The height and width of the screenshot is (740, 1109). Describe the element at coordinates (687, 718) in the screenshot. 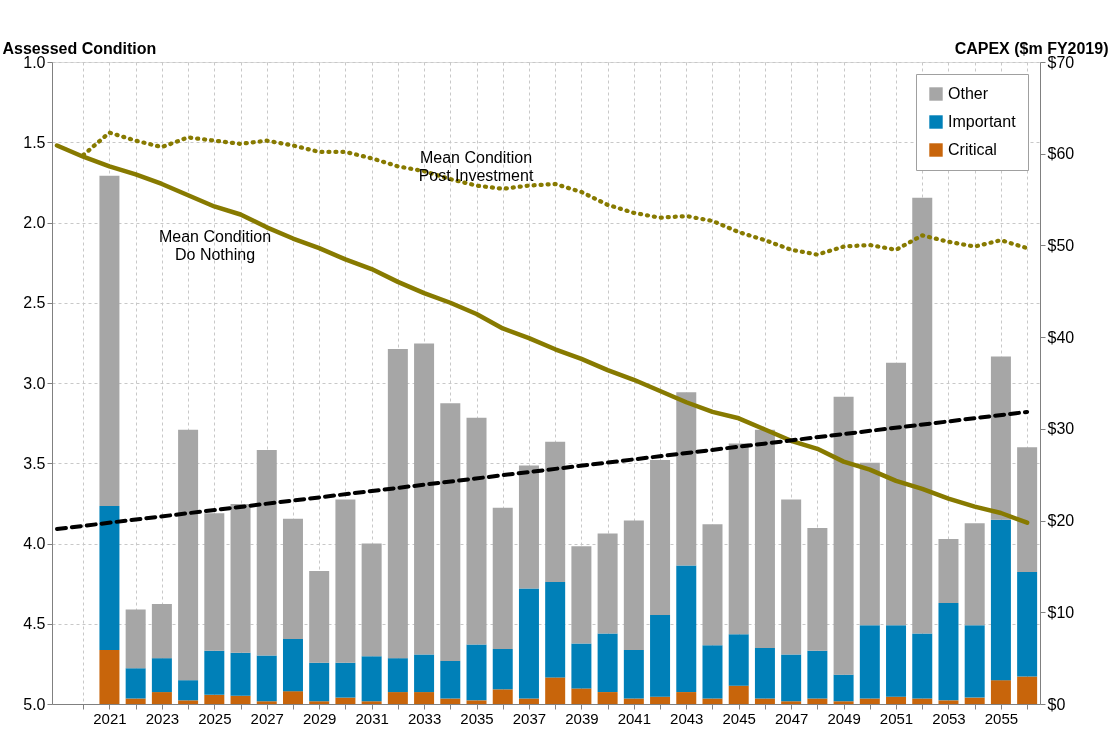

I see `x-tick-label: 2043` at that location.